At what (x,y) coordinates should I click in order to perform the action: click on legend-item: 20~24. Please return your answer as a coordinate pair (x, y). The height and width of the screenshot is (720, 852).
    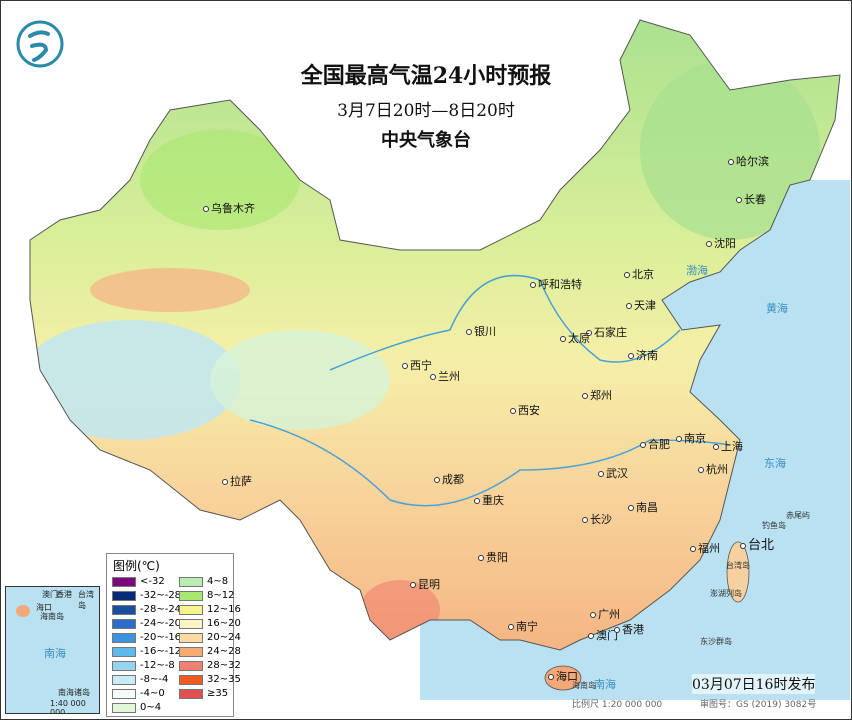
    Looking at the image, I should click on (210, 637).